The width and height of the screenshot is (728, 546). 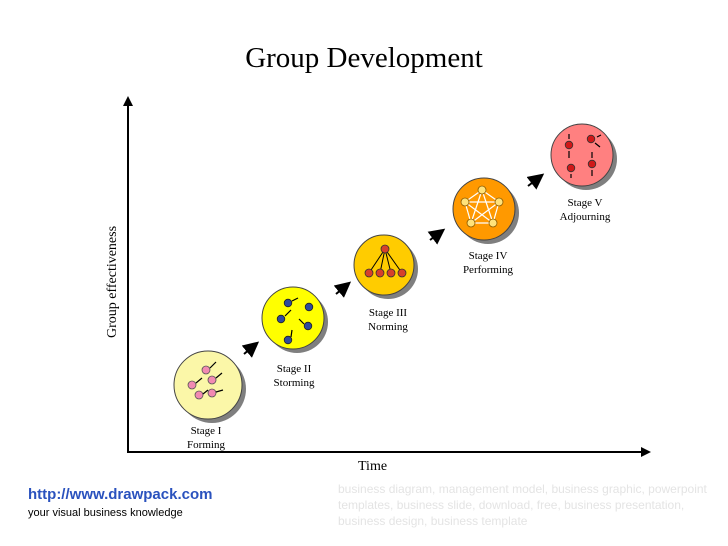 What do you see at coordinates (384, 265) in the screenshot?
I see `stage-3-disc` at bounding box center [384, 265].